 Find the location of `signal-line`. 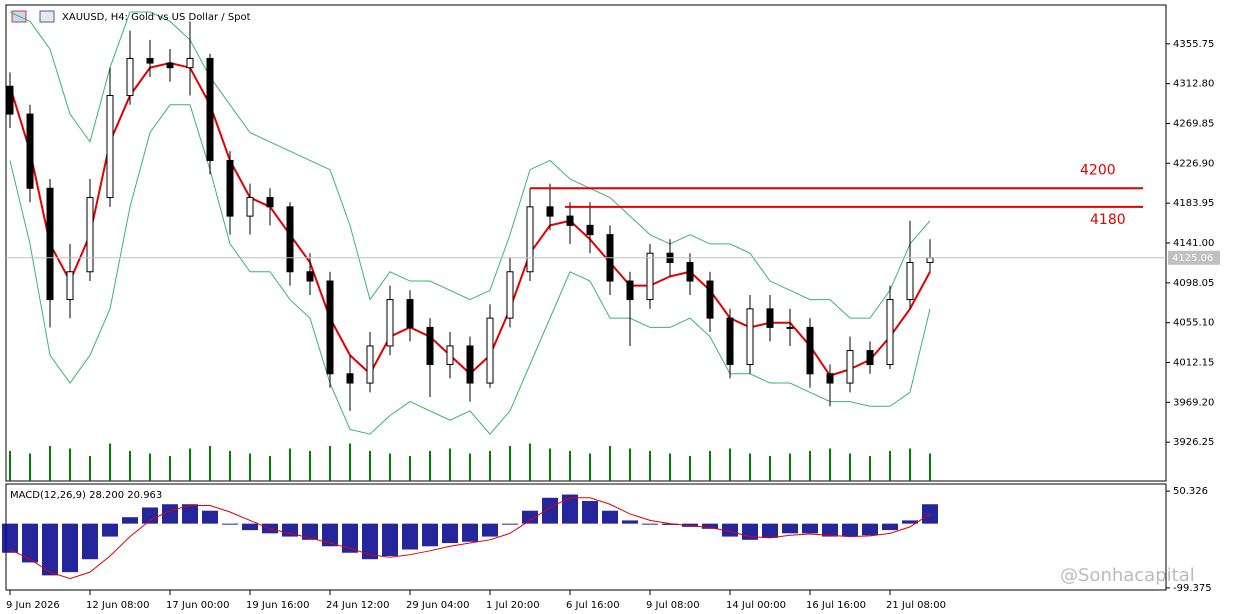

signal-line is located at coordinates (470, 538).